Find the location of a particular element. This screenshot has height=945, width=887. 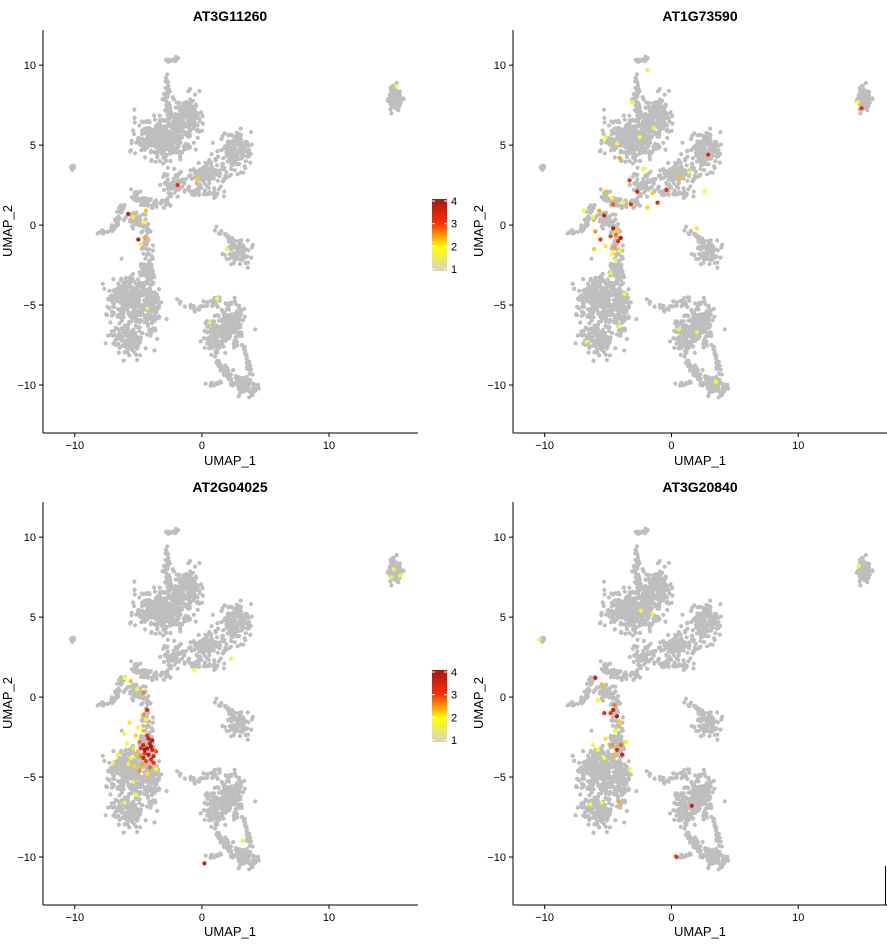

panel-1-y-axis-title: UMAP_2 is located at coordinates (7, 231).